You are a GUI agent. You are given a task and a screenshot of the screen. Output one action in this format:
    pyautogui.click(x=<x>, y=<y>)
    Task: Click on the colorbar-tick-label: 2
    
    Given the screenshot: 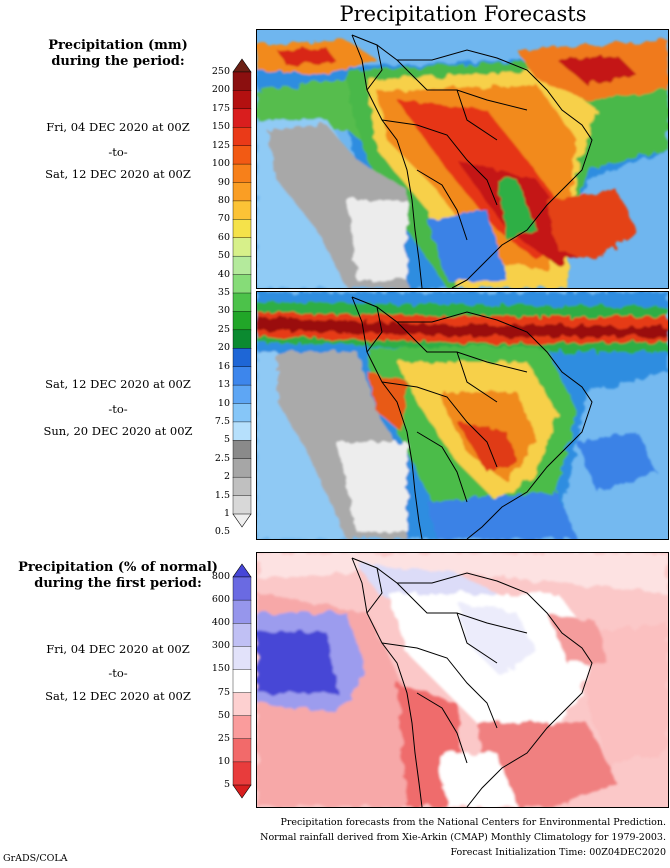 What is the action you would take?
    pyautogui.click(x=226, y=477)
    